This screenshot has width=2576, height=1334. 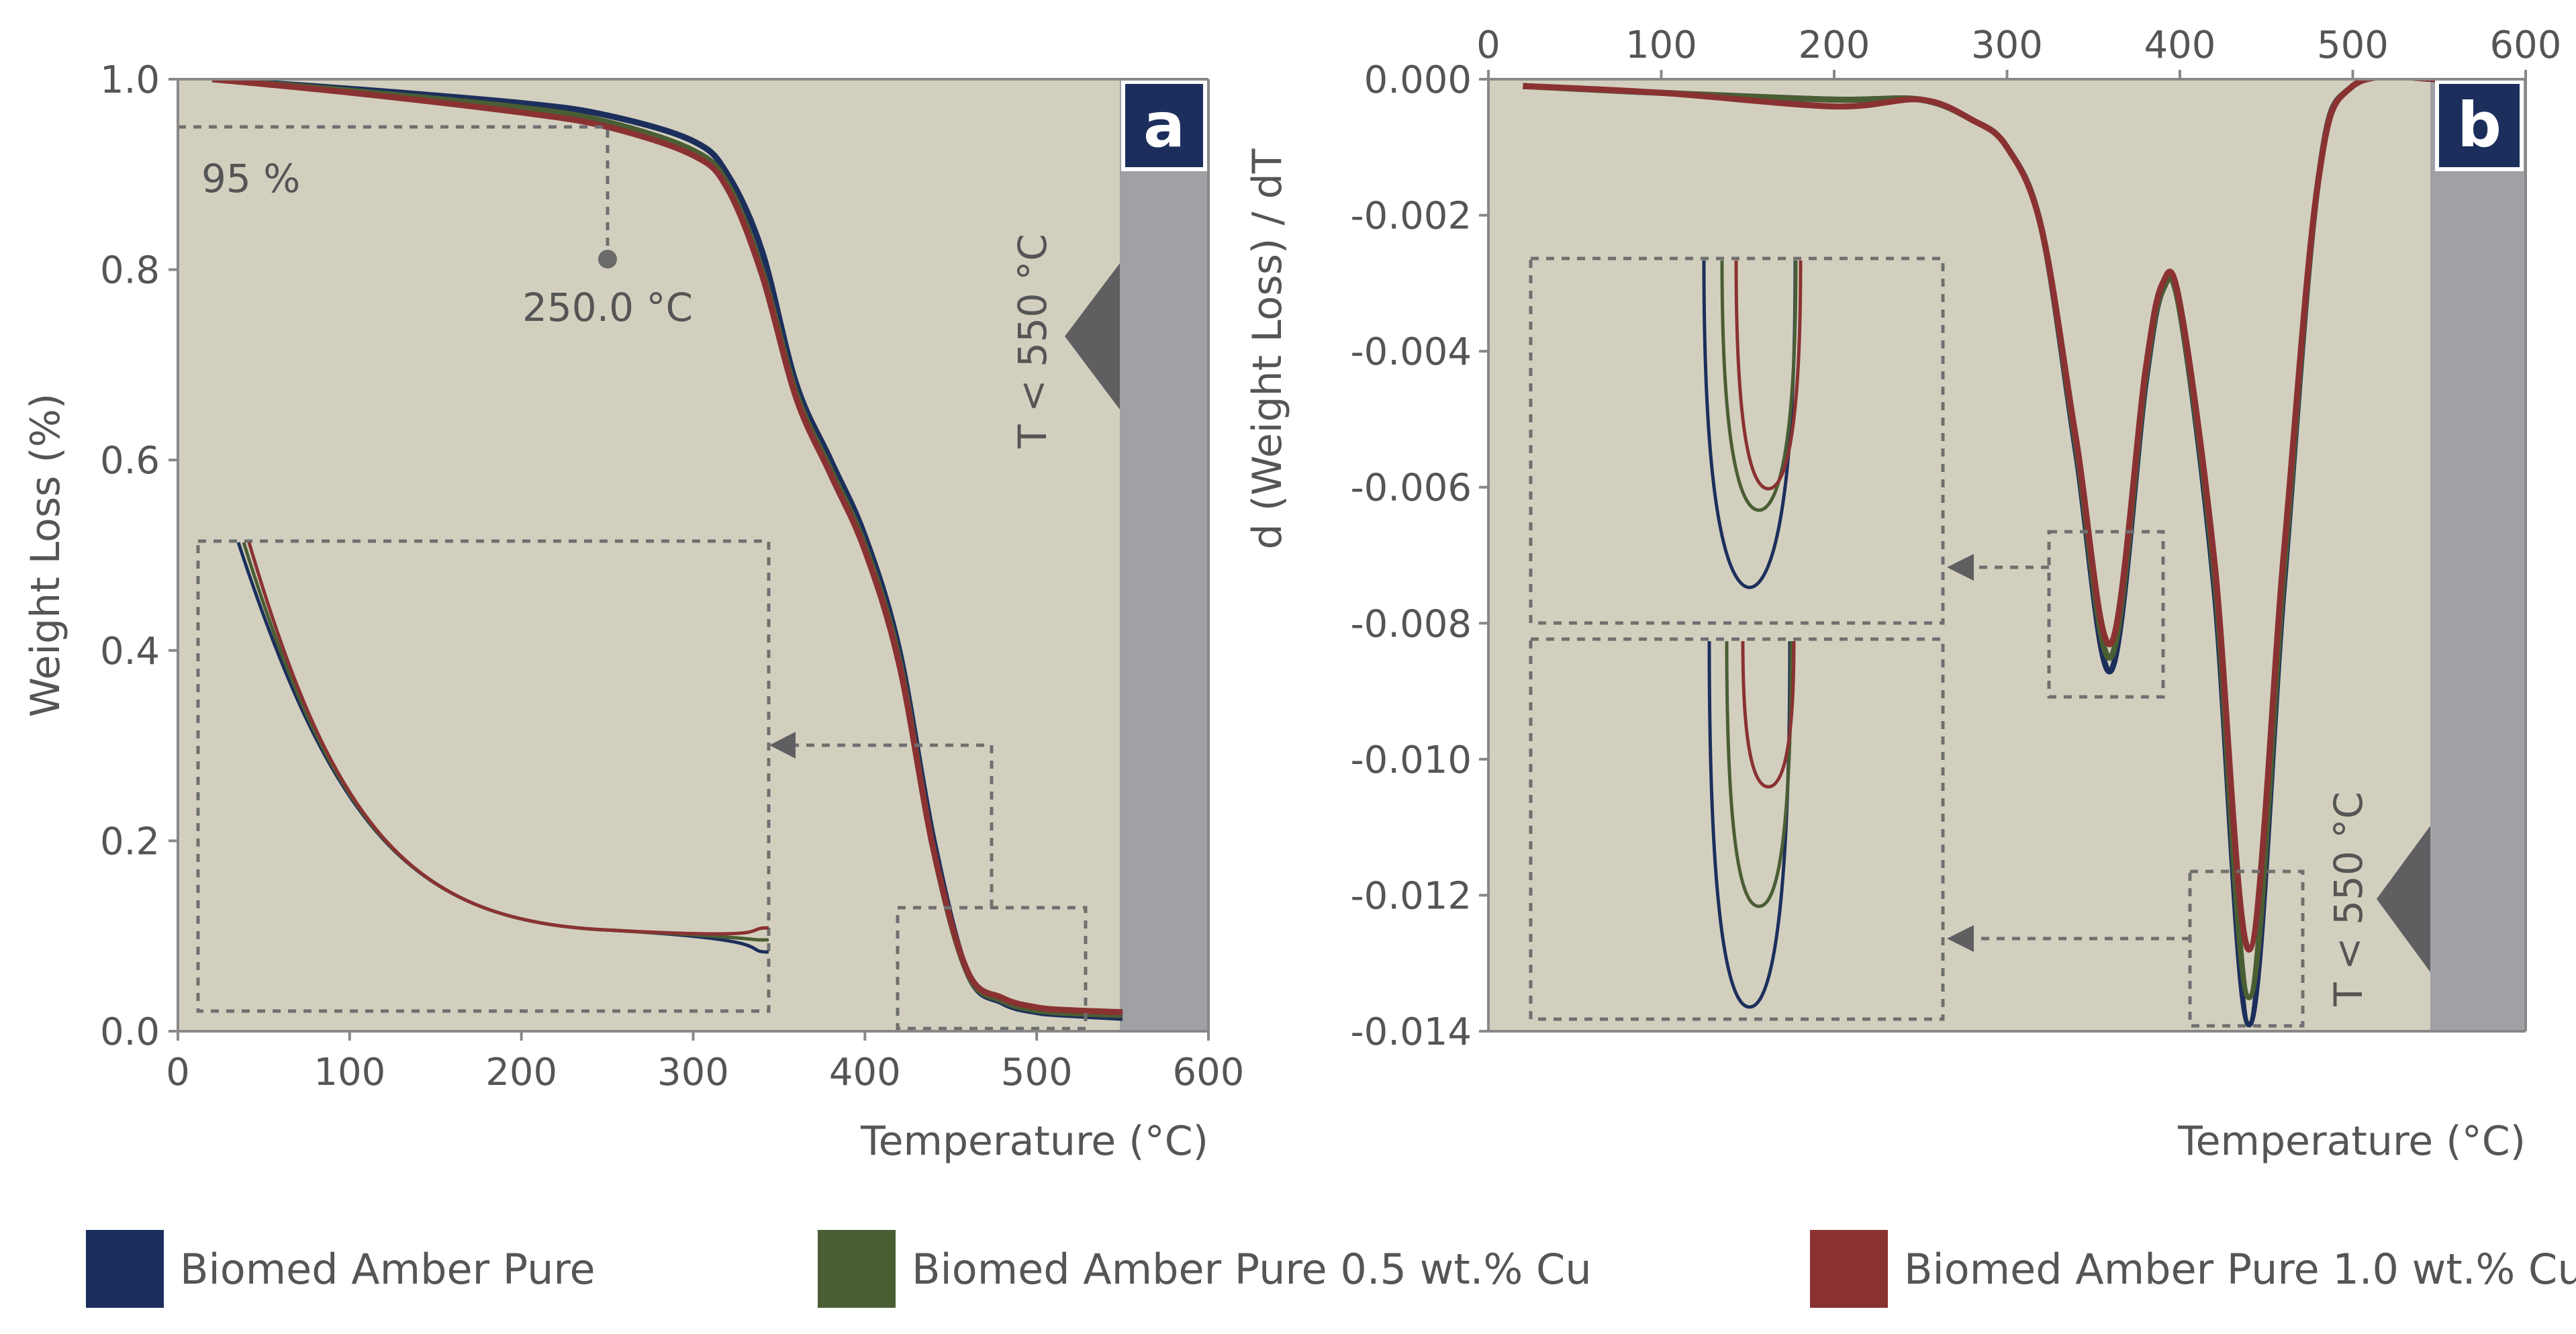 I want to click on panel-a-x-label: Temperature (°C), so click(x=1034, y=1141).